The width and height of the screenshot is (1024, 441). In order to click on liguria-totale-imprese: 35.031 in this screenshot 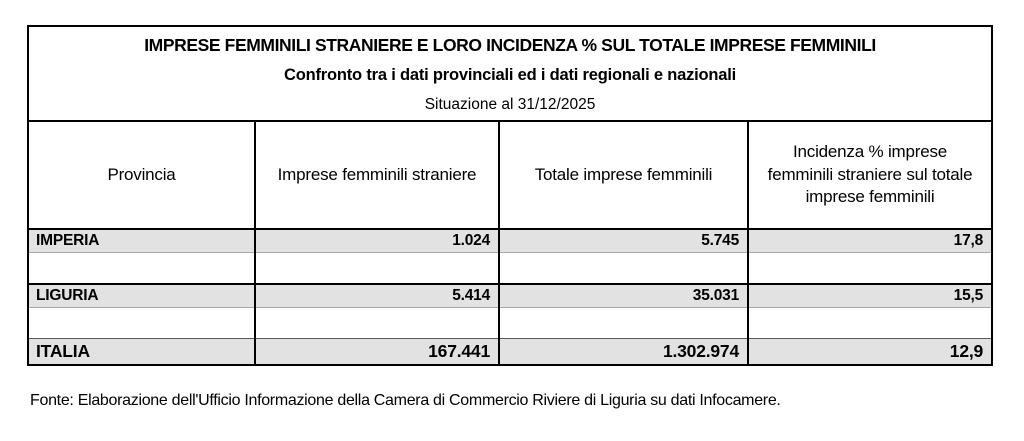, I will do `click(623, 295)`.